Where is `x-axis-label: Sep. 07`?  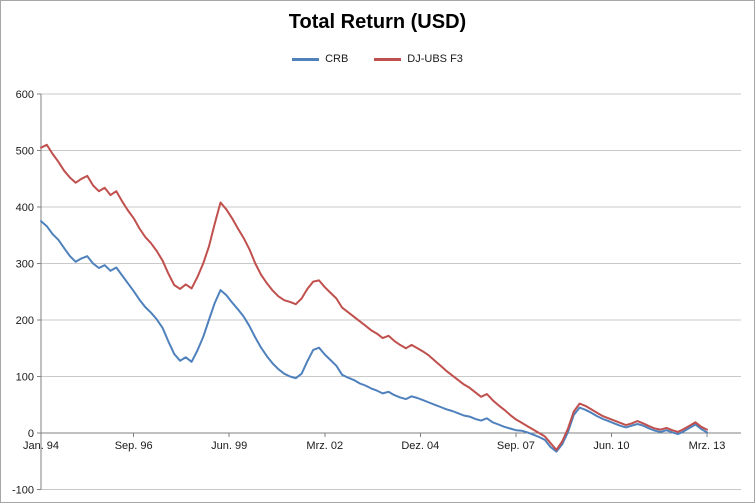
x-axis-label: Sep. 07 is located at coordinates (516, 446).